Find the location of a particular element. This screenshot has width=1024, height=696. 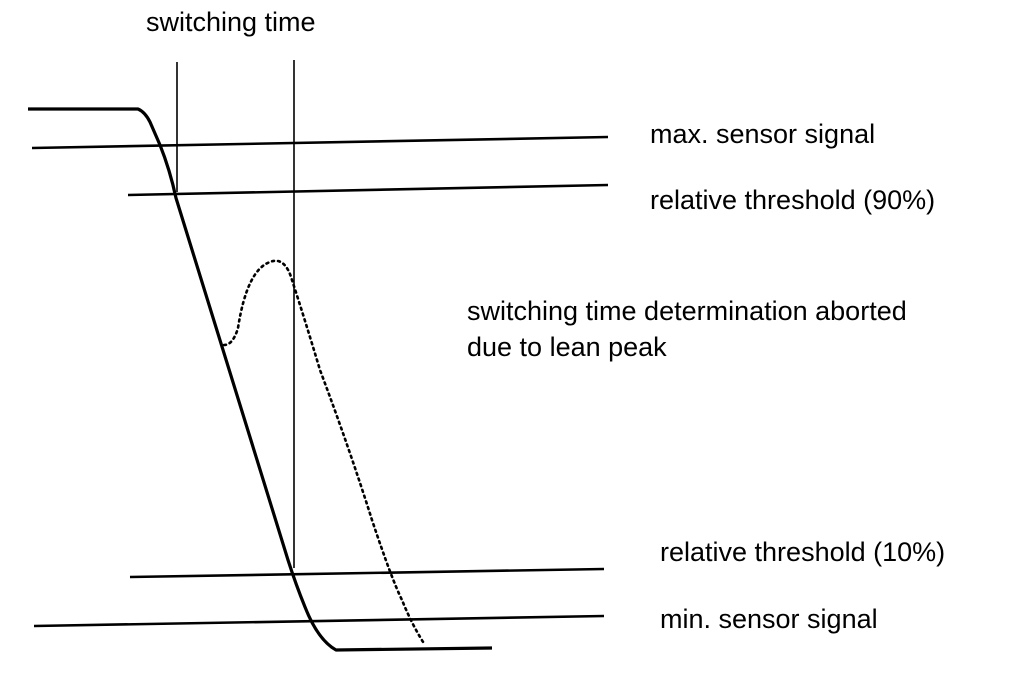

relative-threshold-90-label: relative threshold (90%) is located at coordinates (793, 200).